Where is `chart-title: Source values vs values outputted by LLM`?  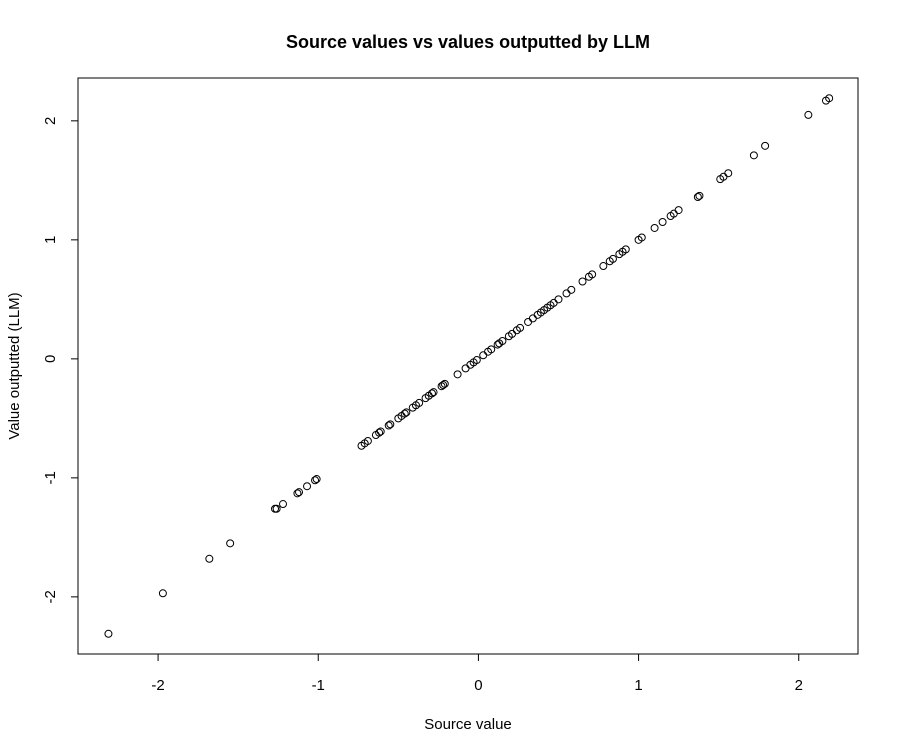 chart-title: Source values vs values outputted by LLM is located at coordinates (468, 42).